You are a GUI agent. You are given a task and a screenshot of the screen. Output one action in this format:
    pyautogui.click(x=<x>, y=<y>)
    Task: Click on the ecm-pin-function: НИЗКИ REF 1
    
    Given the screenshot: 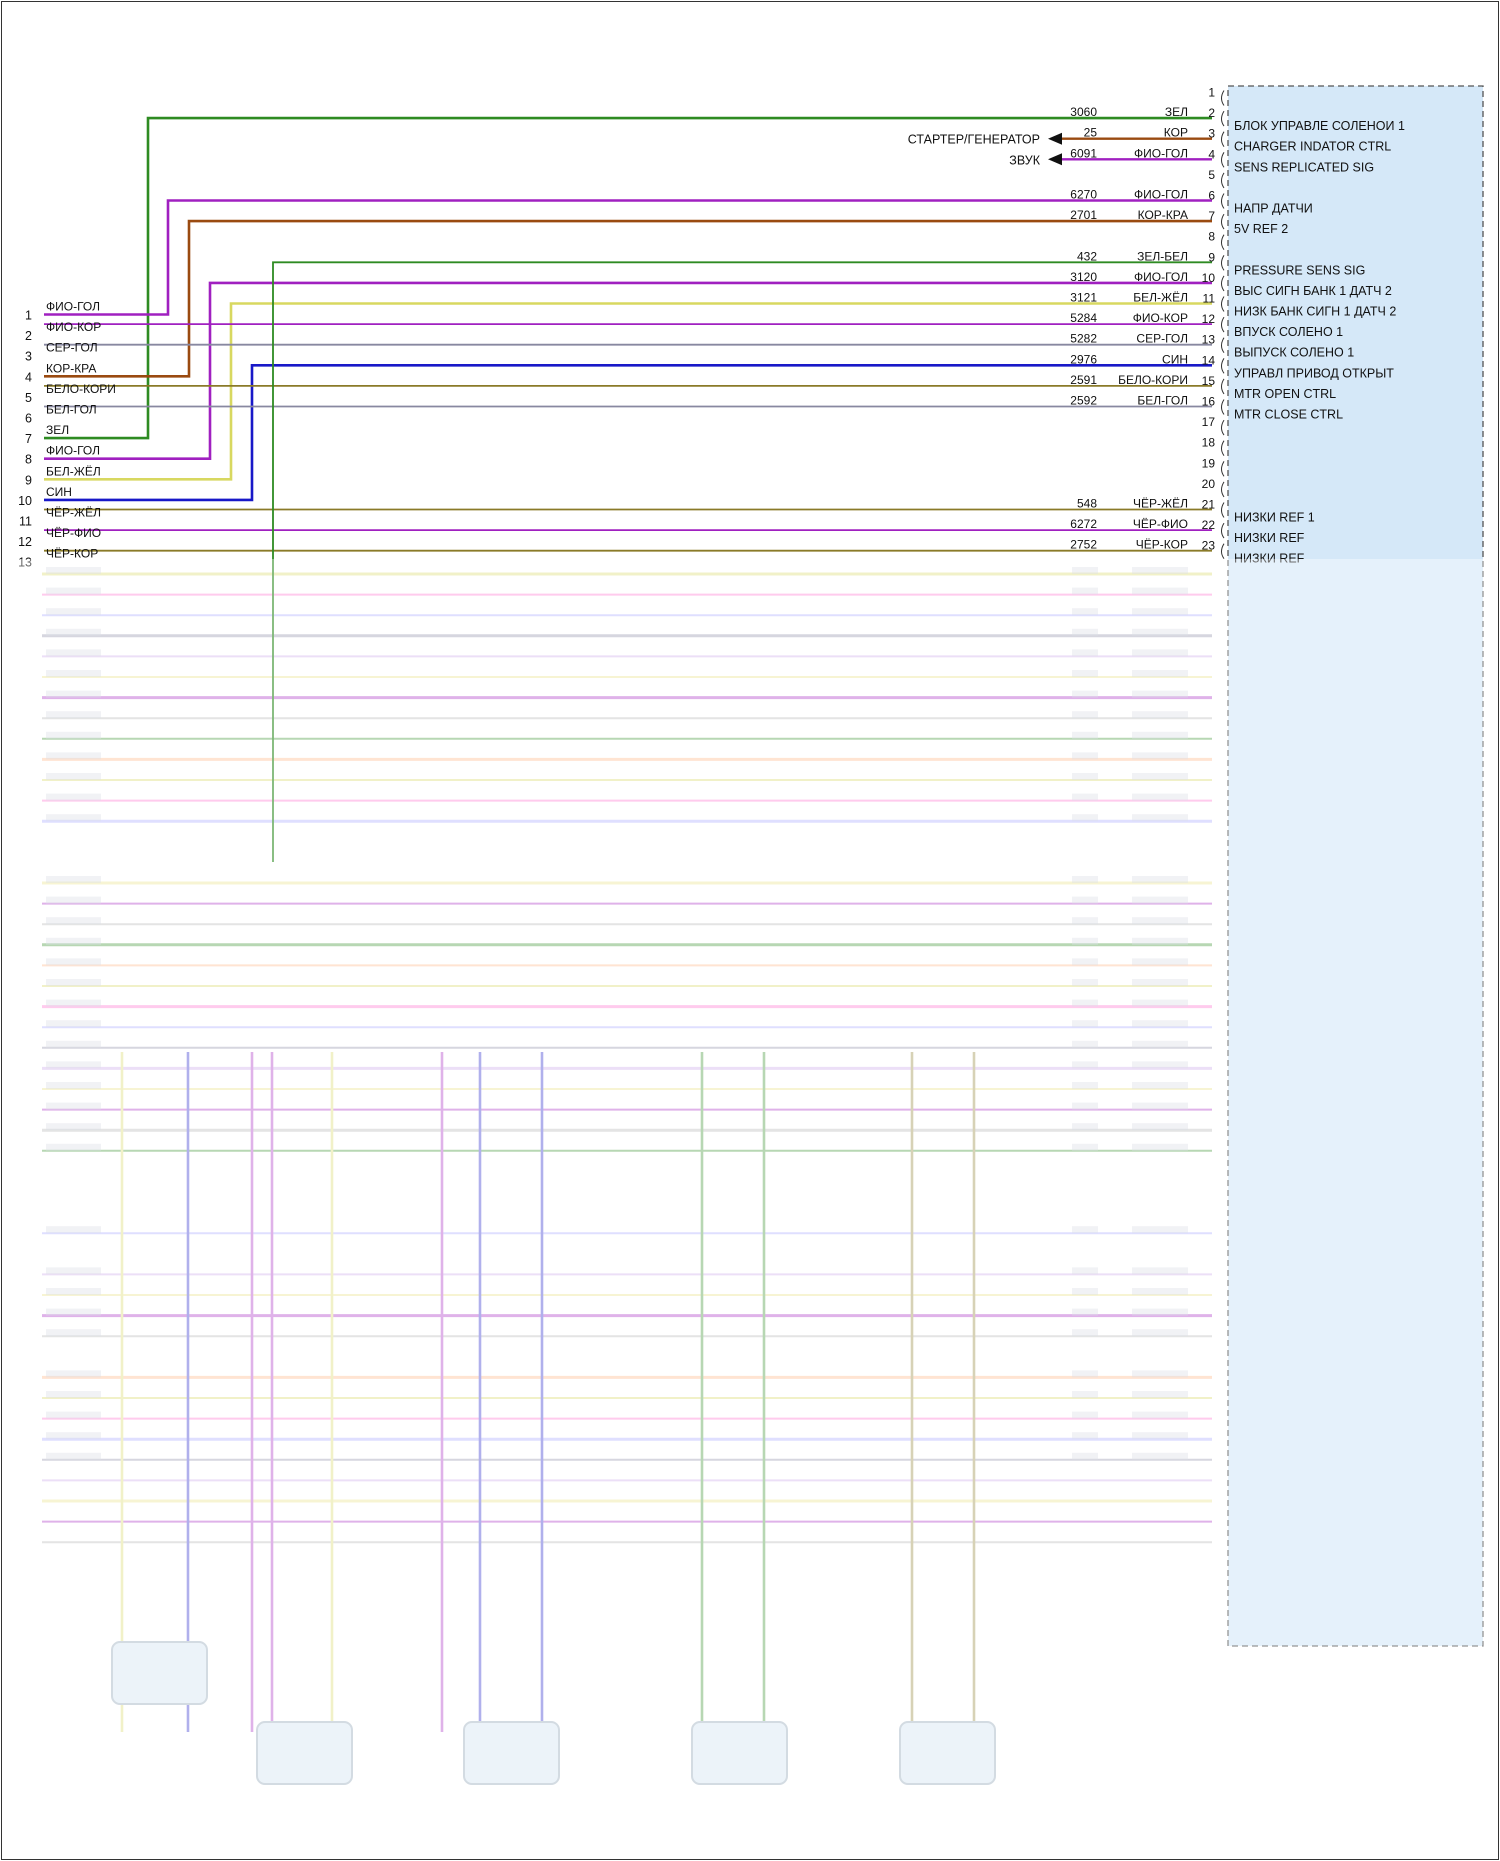 What is the action you would take?
    pyautogui.click(x=1274, y=518)
    